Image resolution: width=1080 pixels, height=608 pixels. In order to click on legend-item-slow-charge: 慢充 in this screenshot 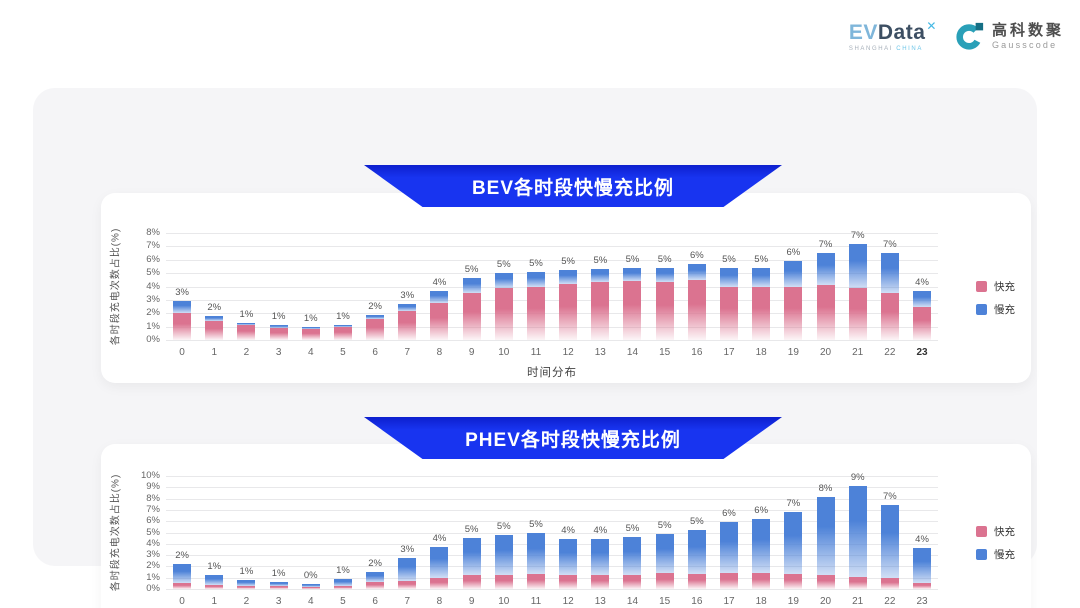, I will do `click(995, 554)`.